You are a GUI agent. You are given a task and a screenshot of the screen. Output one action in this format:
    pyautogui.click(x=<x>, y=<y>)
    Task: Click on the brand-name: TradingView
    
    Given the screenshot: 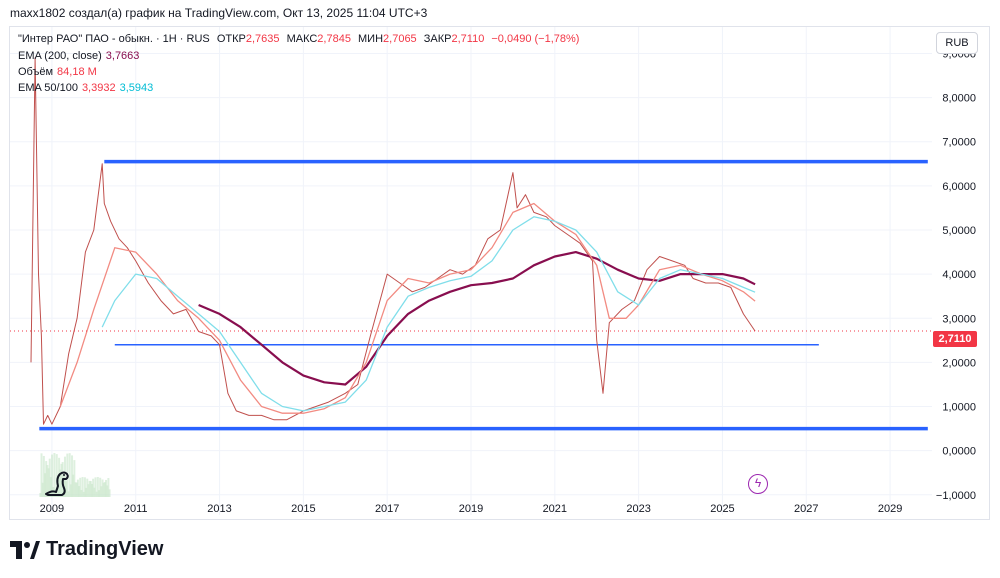 What is the action you would take?
    pyautogui.click(x=105, y=549)
    